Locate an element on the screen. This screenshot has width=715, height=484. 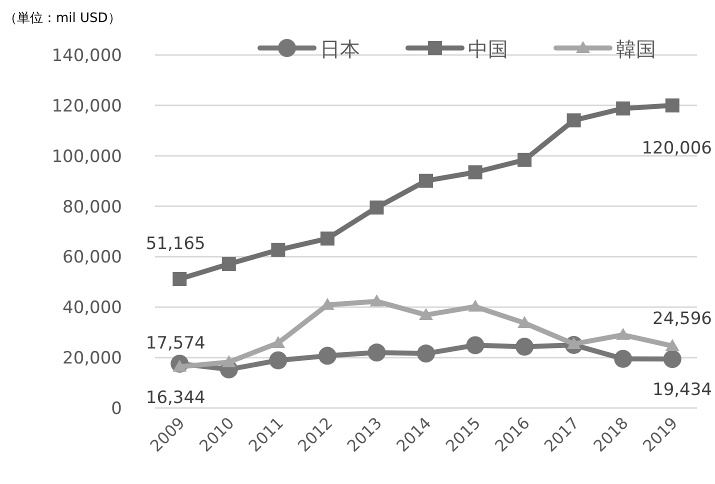
data-label: 51,165 is located at coordinates (176, 244).